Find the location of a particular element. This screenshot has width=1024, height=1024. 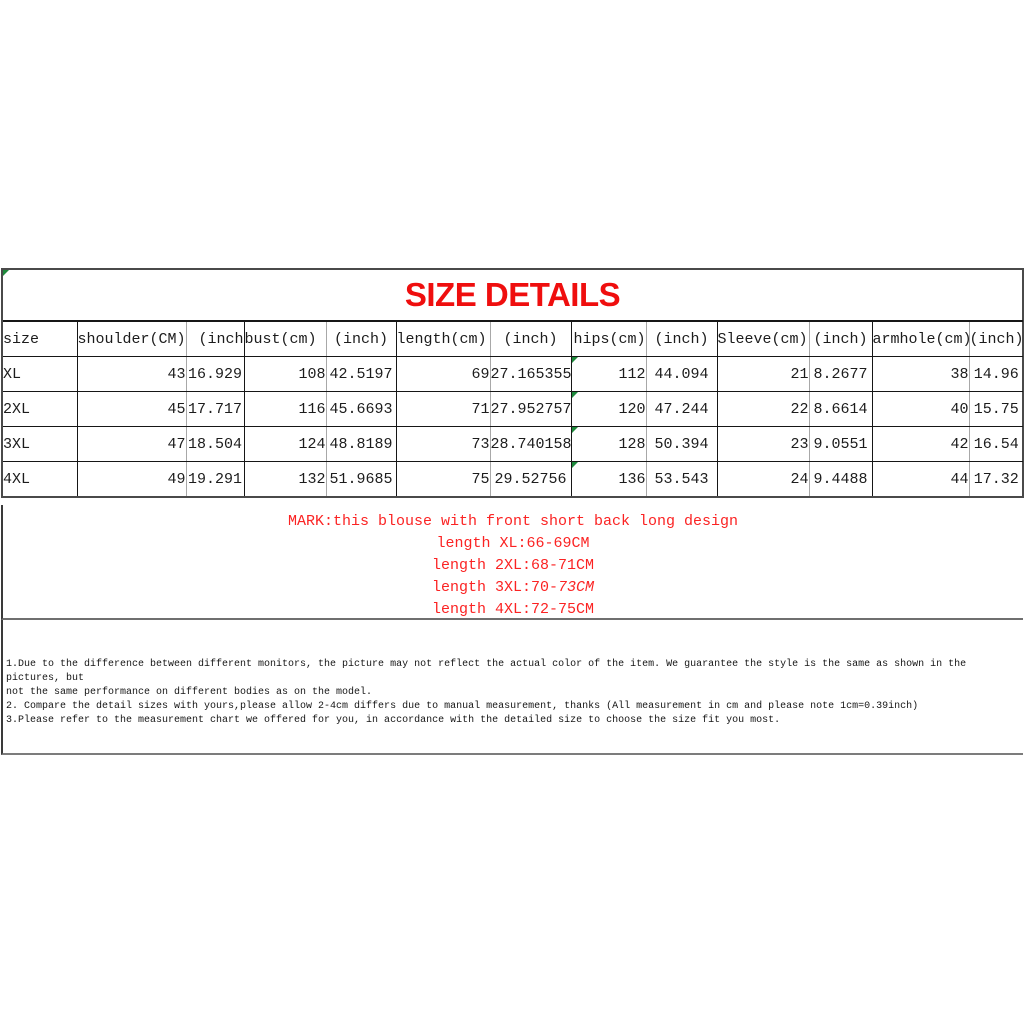

cell-bust-cm: 132 is located at coordinates (285, 478).